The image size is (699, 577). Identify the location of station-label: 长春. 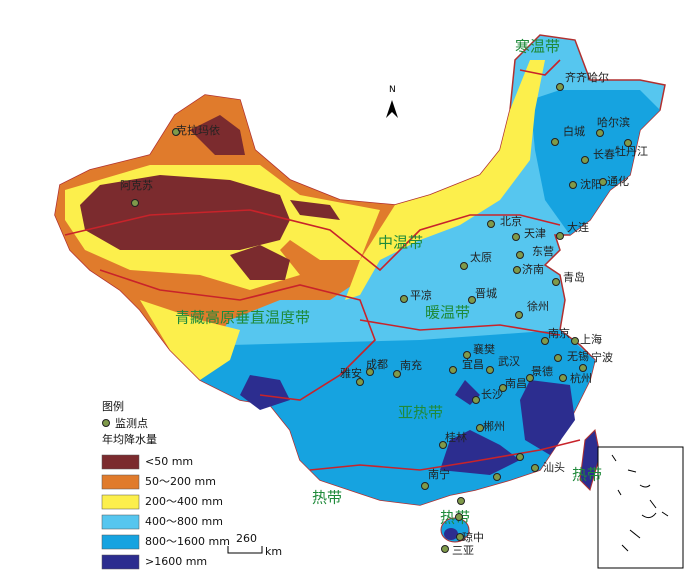
(604, 154).